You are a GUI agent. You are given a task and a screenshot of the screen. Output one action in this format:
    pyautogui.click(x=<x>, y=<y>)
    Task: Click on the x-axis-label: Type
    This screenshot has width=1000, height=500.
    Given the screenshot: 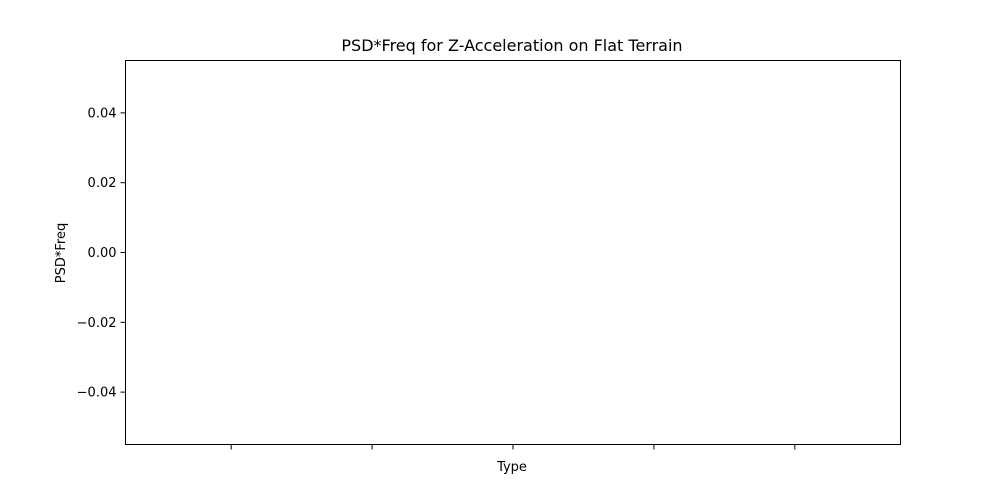 What is the action you would take?
    pyautogui.click(x=511, y=467)
    